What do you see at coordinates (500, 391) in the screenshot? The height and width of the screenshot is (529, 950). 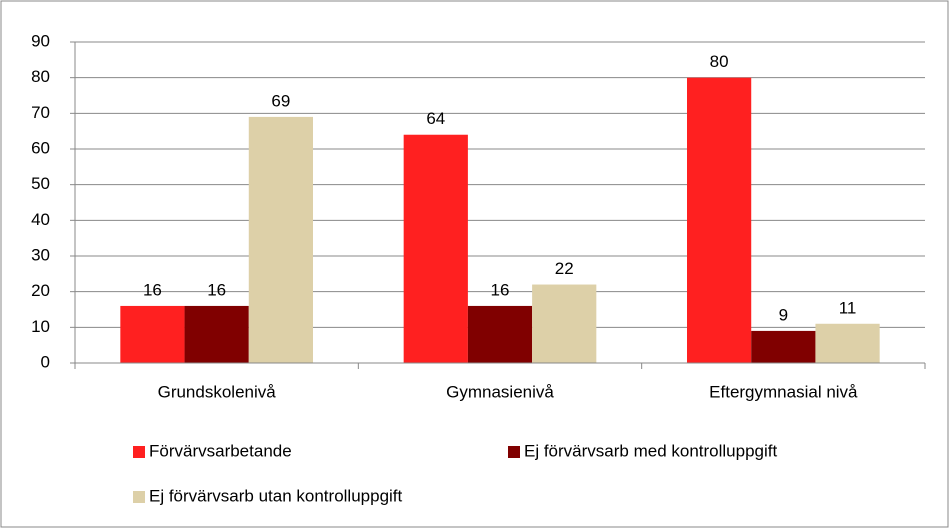 I see `x-tick-label: Gymnasienivå` at bounding box center [500, 391].